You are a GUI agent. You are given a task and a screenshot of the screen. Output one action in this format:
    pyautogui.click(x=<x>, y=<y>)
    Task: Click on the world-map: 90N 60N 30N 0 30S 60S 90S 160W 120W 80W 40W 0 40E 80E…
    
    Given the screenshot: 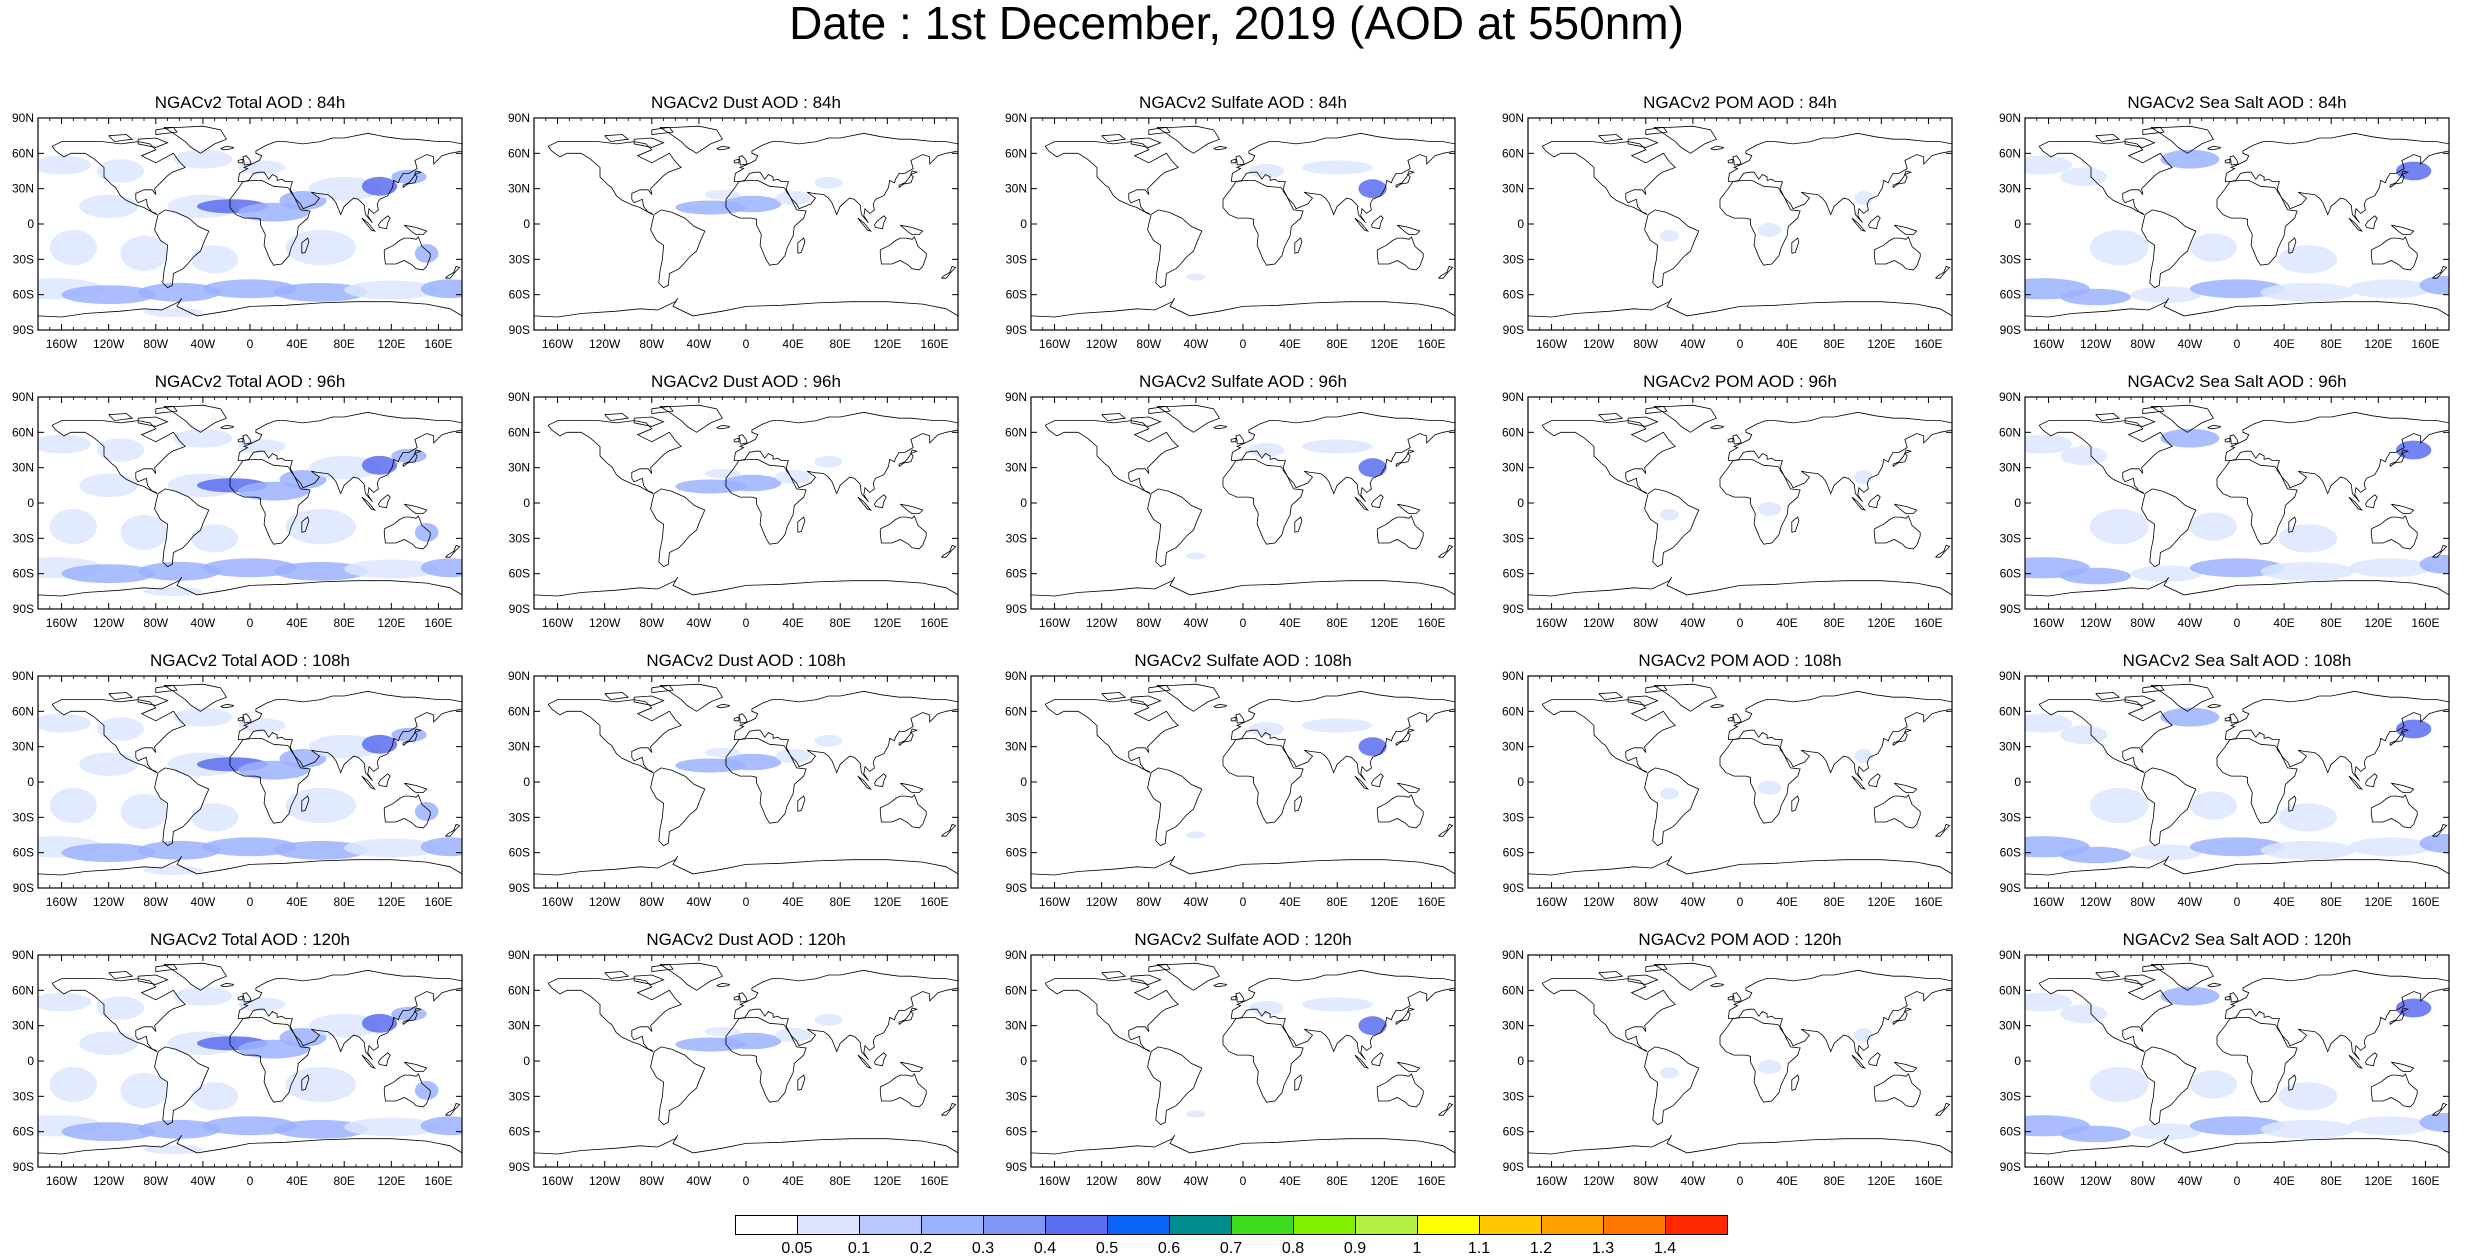 What is the action you would take?
    pyautogui.click(x=237, y=510)
    